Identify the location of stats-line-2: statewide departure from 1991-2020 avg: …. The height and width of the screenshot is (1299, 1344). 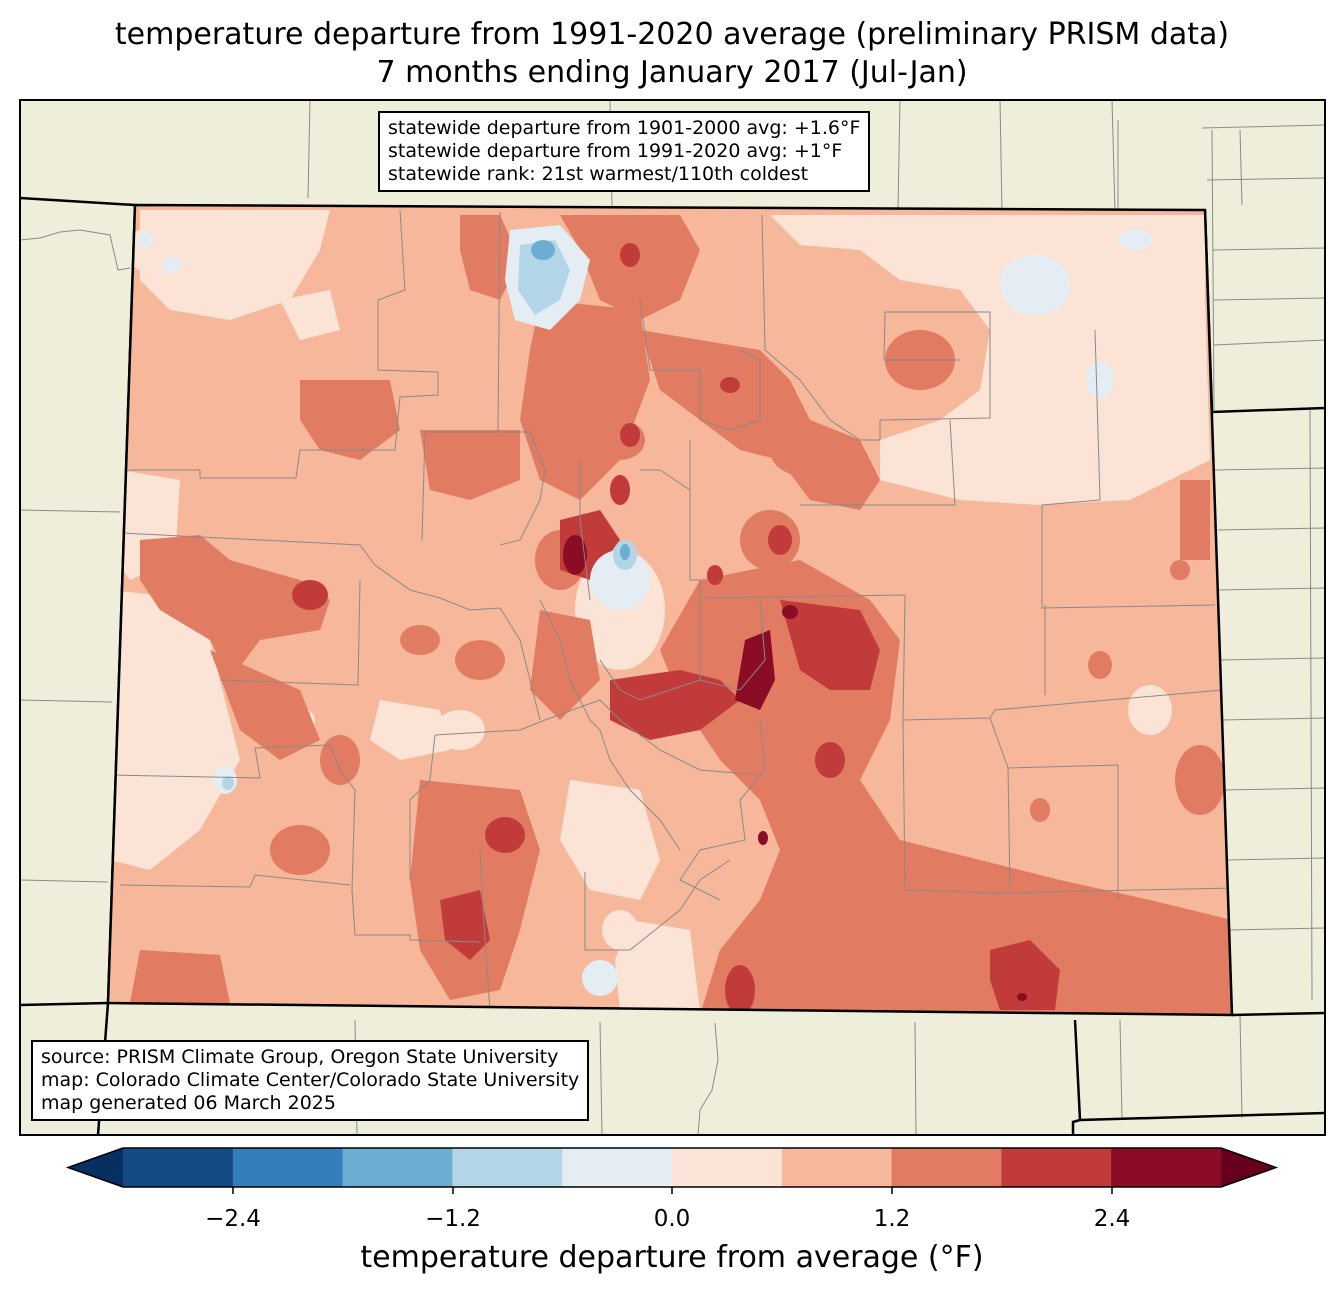
(615, 151).